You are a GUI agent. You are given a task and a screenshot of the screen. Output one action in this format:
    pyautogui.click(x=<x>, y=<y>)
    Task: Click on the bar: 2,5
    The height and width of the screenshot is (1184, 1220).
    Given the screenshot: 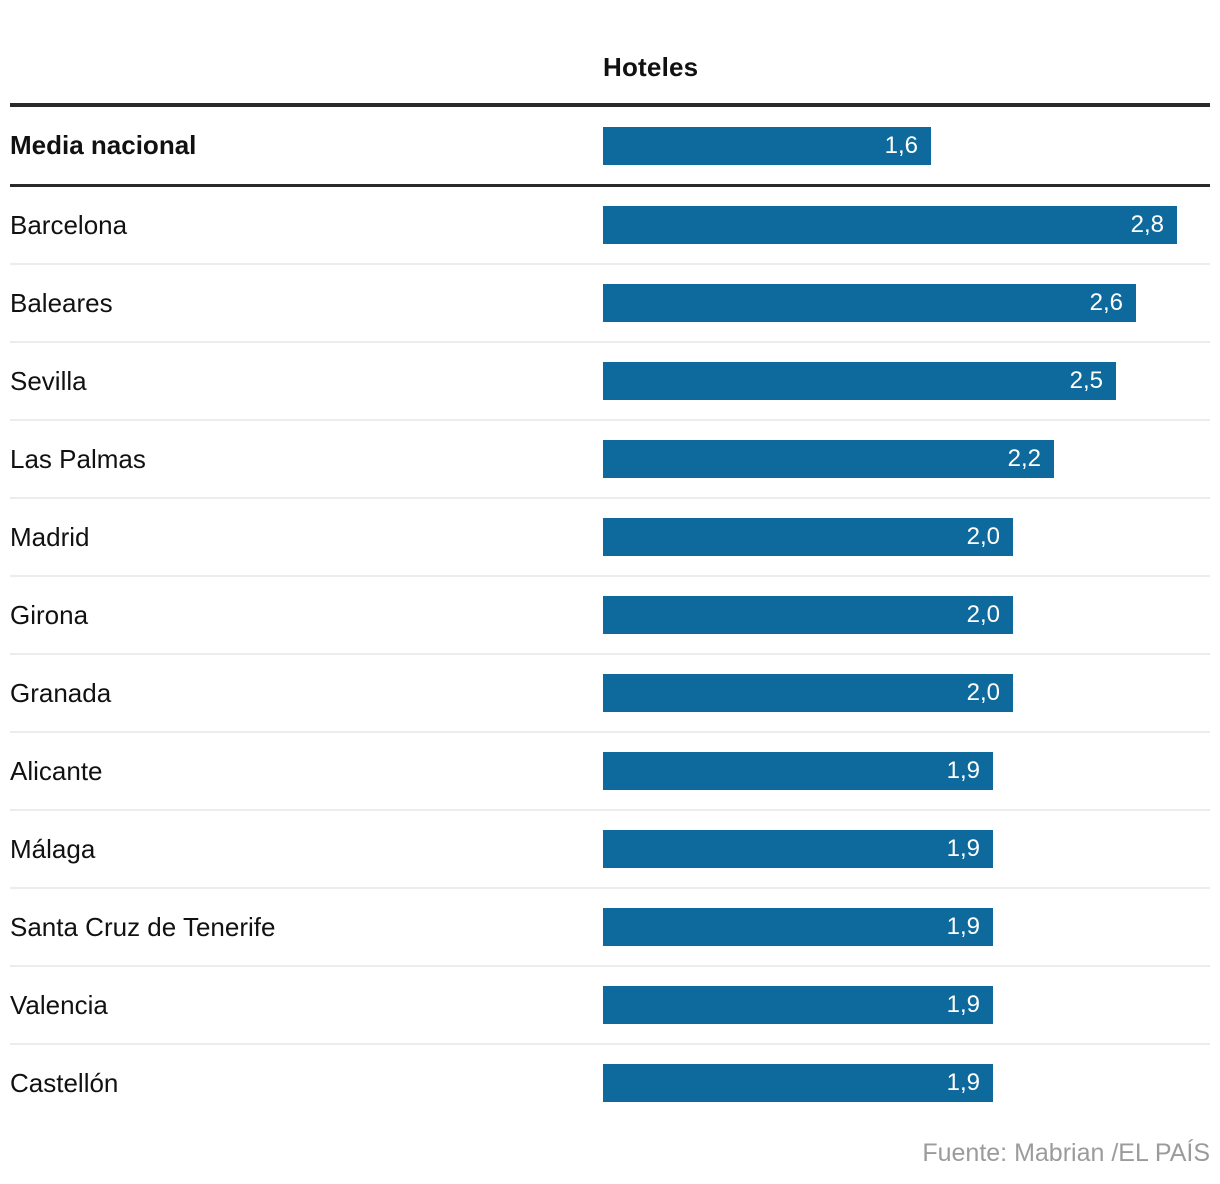 What is the action you would take?
    pyautogui.click(x=859, y=381)
    